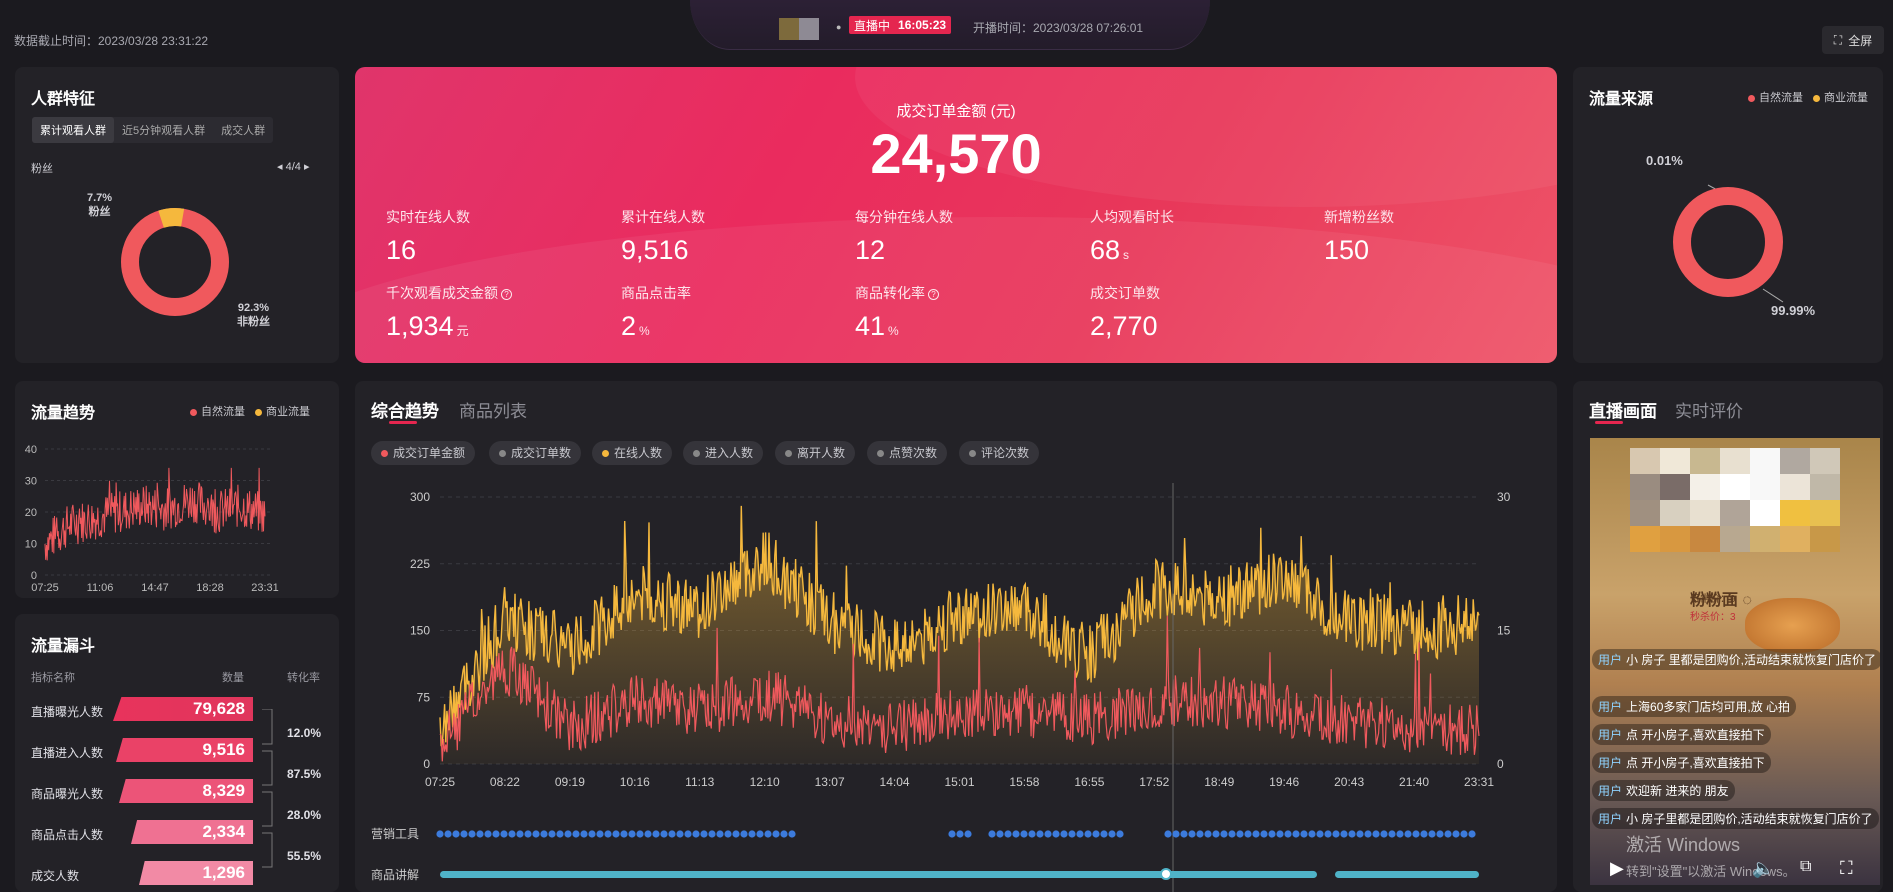 The image size is (1893, 892). Describe the element at coordinates (1681, 734) in the screenshot. I see `live-comment: 用户点 开小房子,喜欢直接拍下` at that location.